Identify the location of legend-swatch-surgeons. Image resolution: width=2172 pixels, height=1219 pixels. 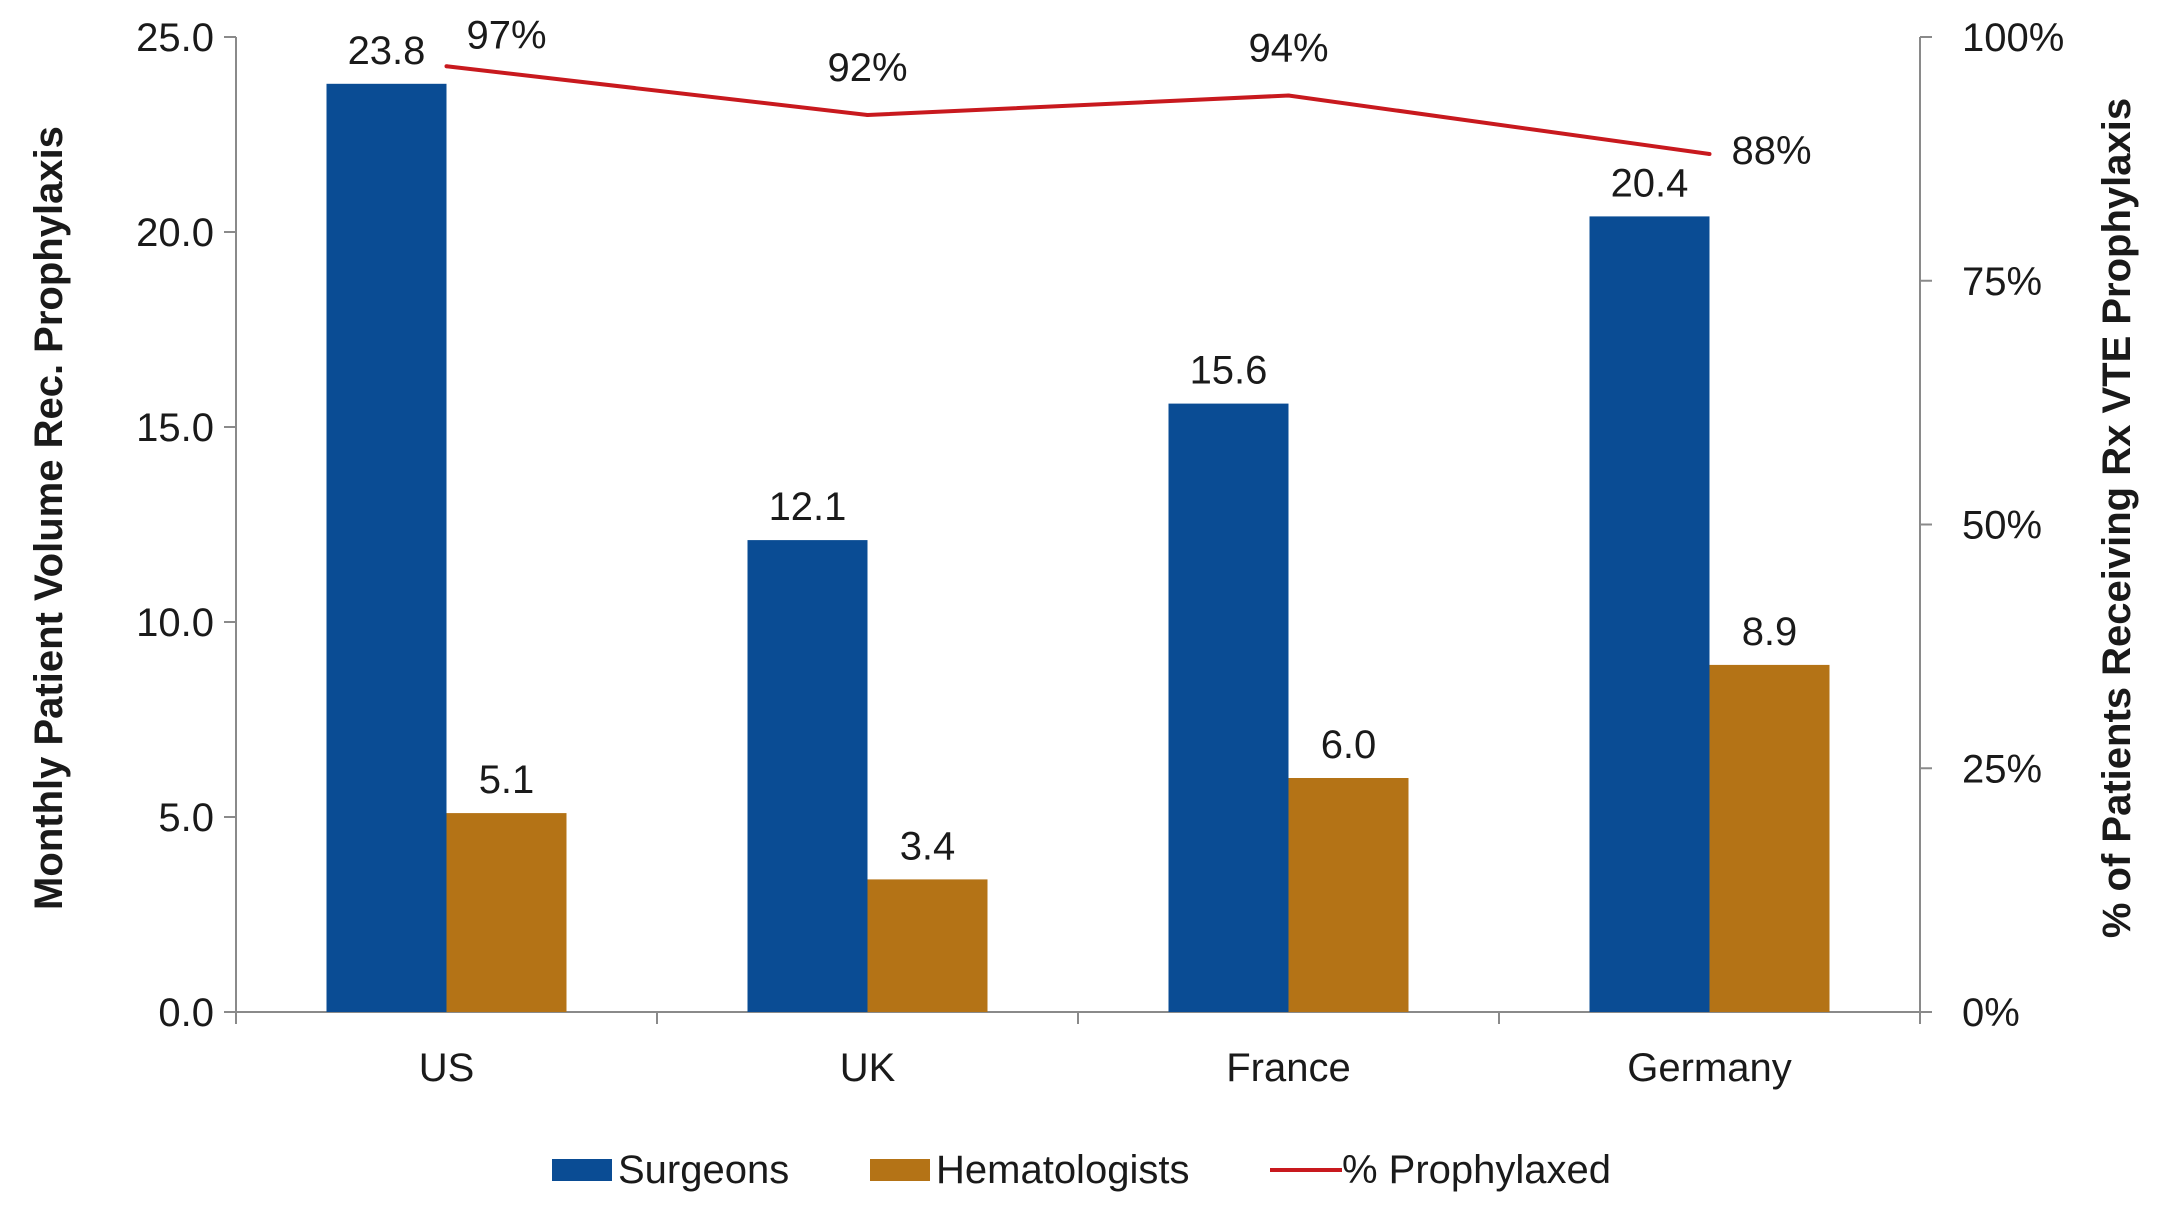
(582, 1170).